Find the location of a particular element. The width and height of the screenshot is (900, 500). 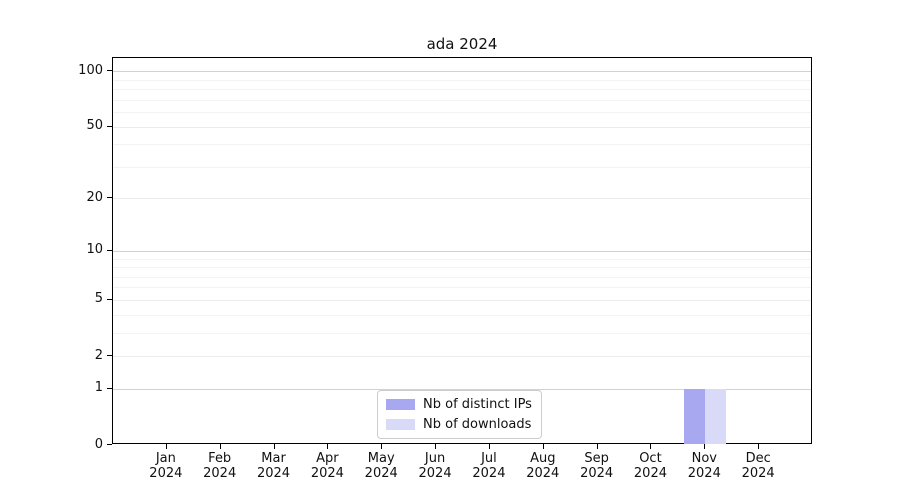

x-tick-label: Jul 2024 is located at coordinates (489, 466).